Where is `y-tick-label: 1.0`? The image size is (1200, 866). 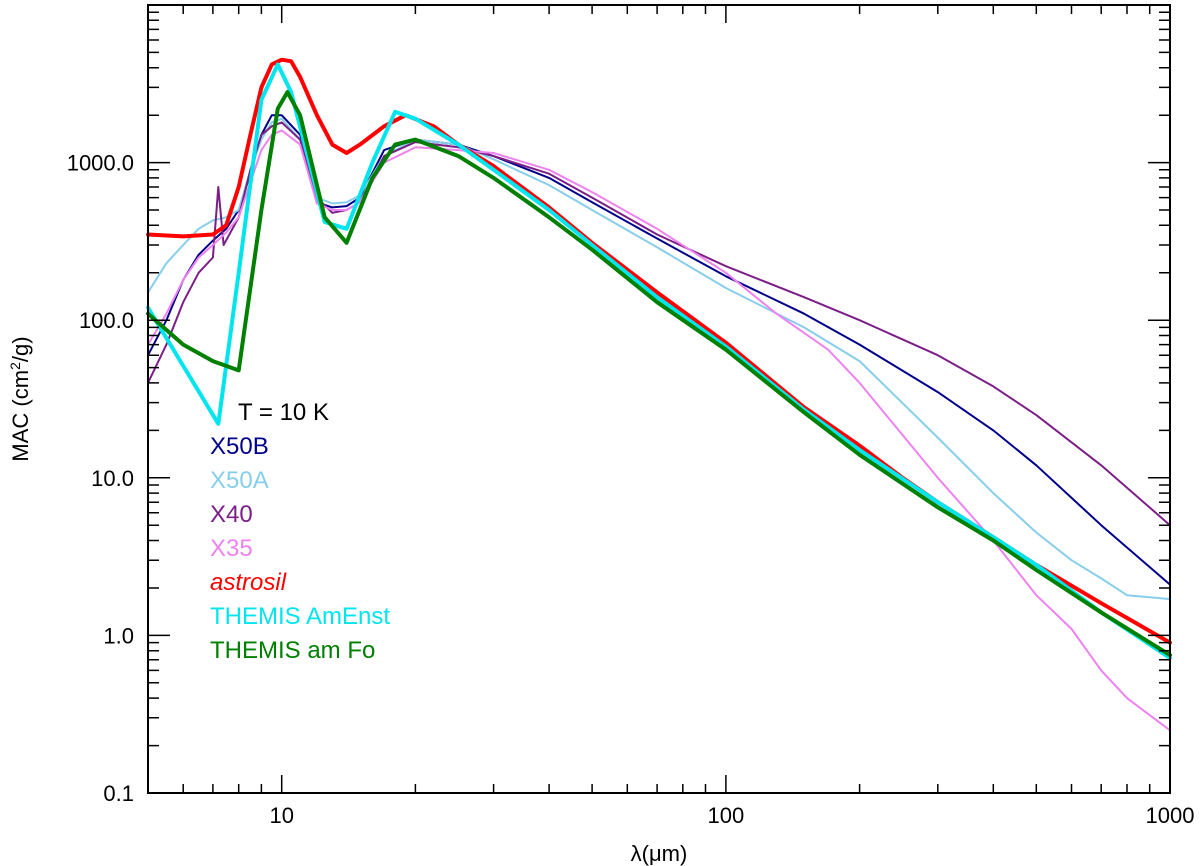 y-tick-label: 1.0 is located at coordinates (118, 635).